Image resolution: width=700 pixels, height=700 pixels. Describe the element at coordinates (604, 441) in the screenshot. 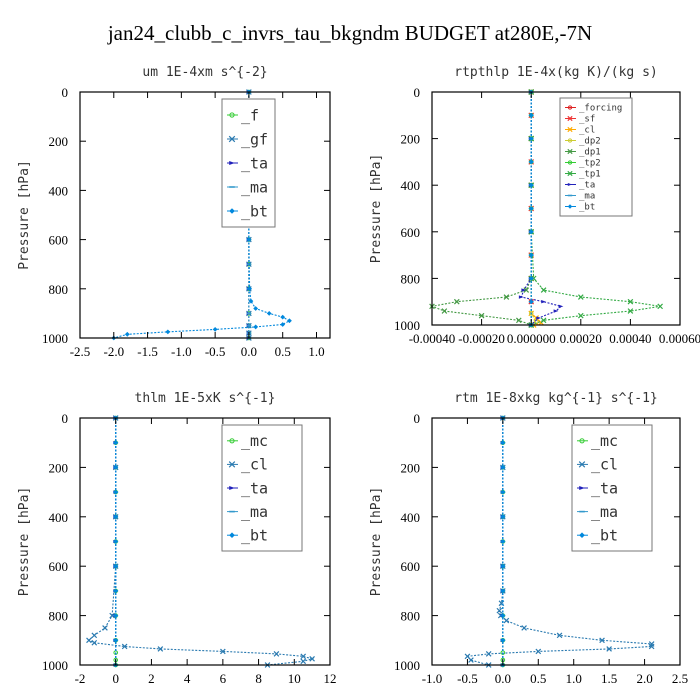

I see `legend-entry: _mc` at that location.